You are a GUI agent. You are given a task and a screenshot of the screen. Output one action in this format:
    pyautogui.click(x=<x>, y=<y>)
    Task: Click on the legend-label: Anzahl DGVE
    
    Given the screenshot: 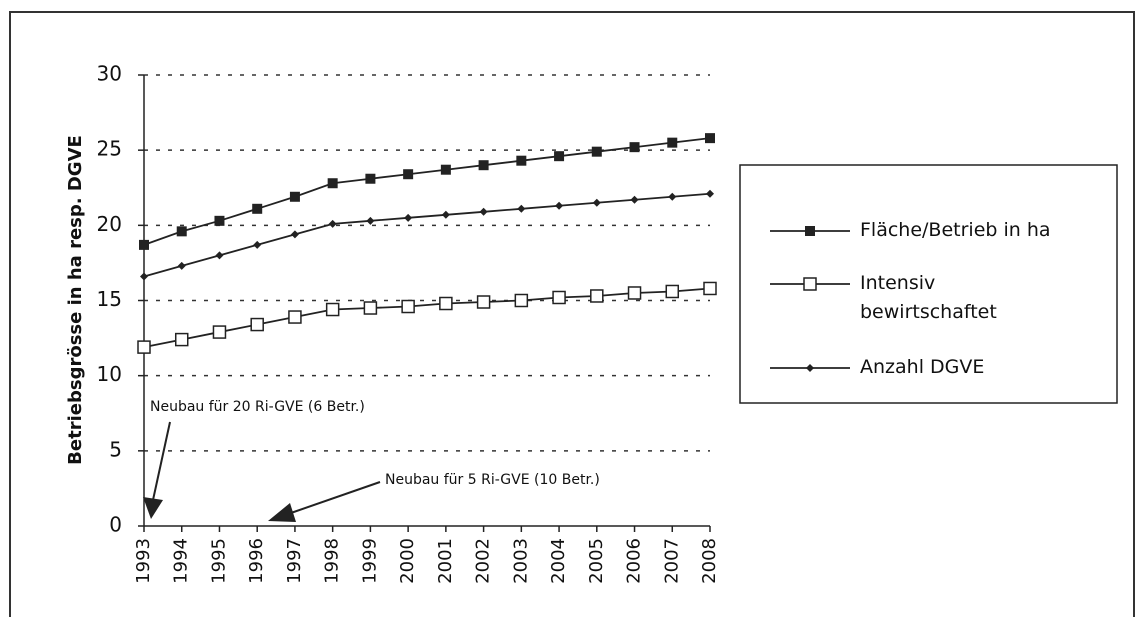 What is the action you would take?
    pyautogui.click(x=922, y=367)
    